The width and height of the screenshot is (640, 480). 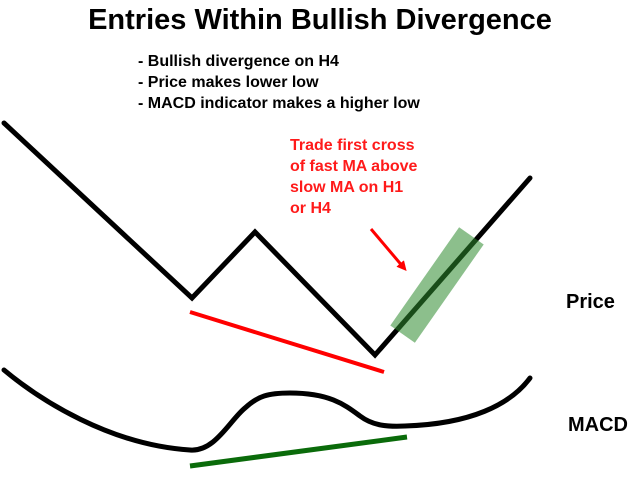 What do you see at coordinates (598, 425) in the screenshot?
I see `macd-panel-label: MACD` at bounding box center [598, 425].